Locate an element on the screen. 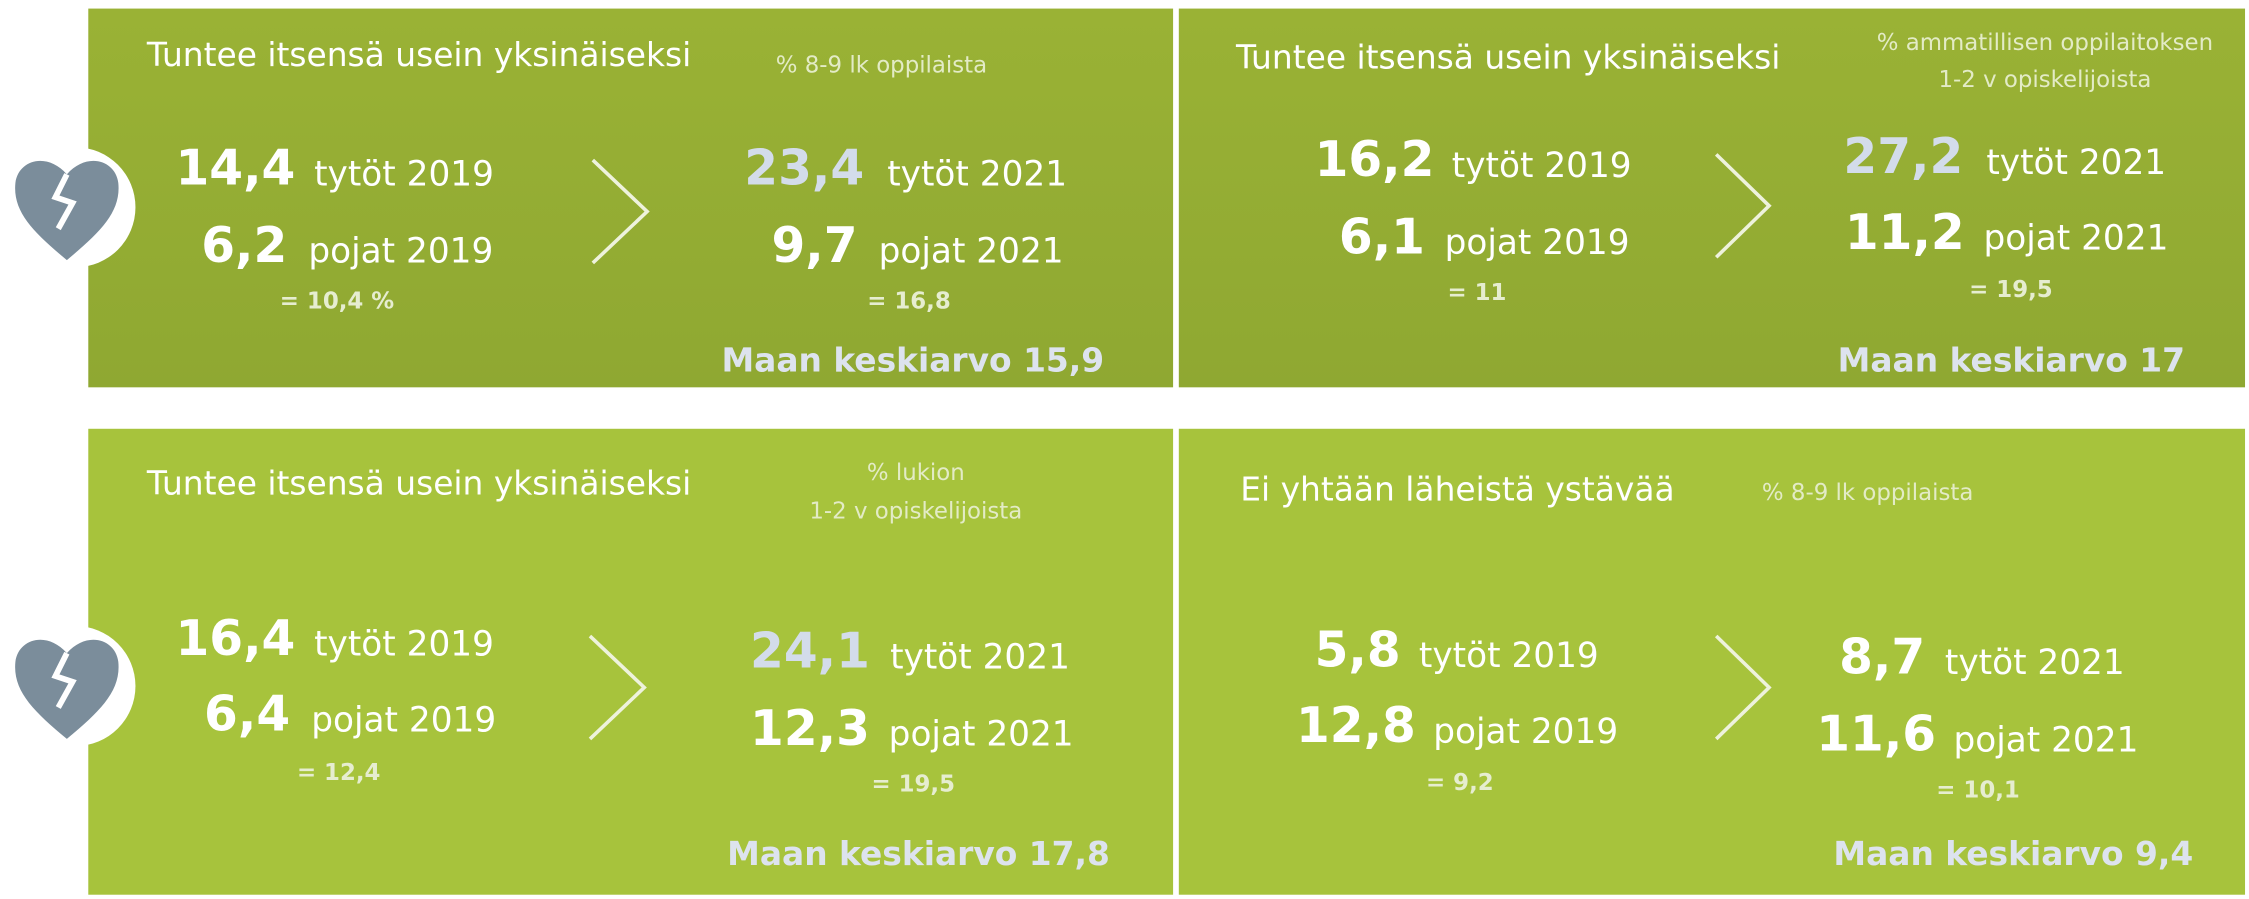 Image resolution: width=2249 pixels, height=899 pixels. stat-value: 12,3 is located at coordinates (810, 729).